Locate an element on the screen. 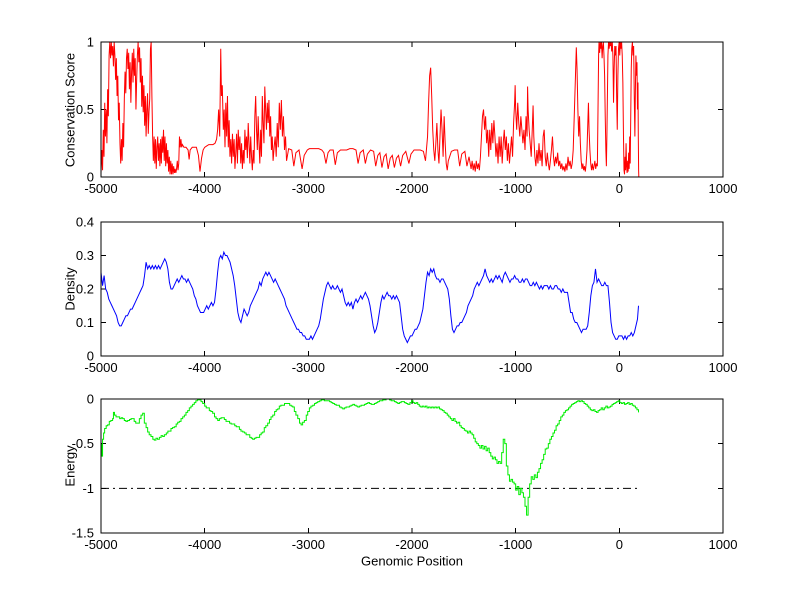 This screenshot has width=800, height=599. y-tick-label: 0.3 is located at coordinates (85, 255).